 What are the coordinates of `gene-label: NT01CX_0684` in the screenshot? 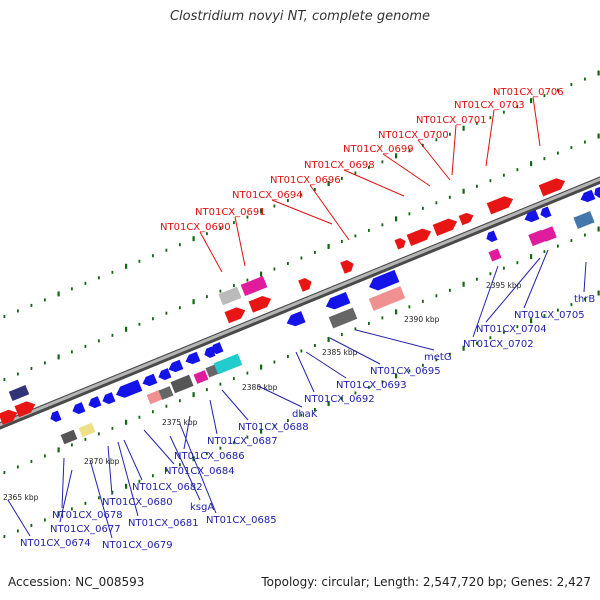 It's located at (199, 471).